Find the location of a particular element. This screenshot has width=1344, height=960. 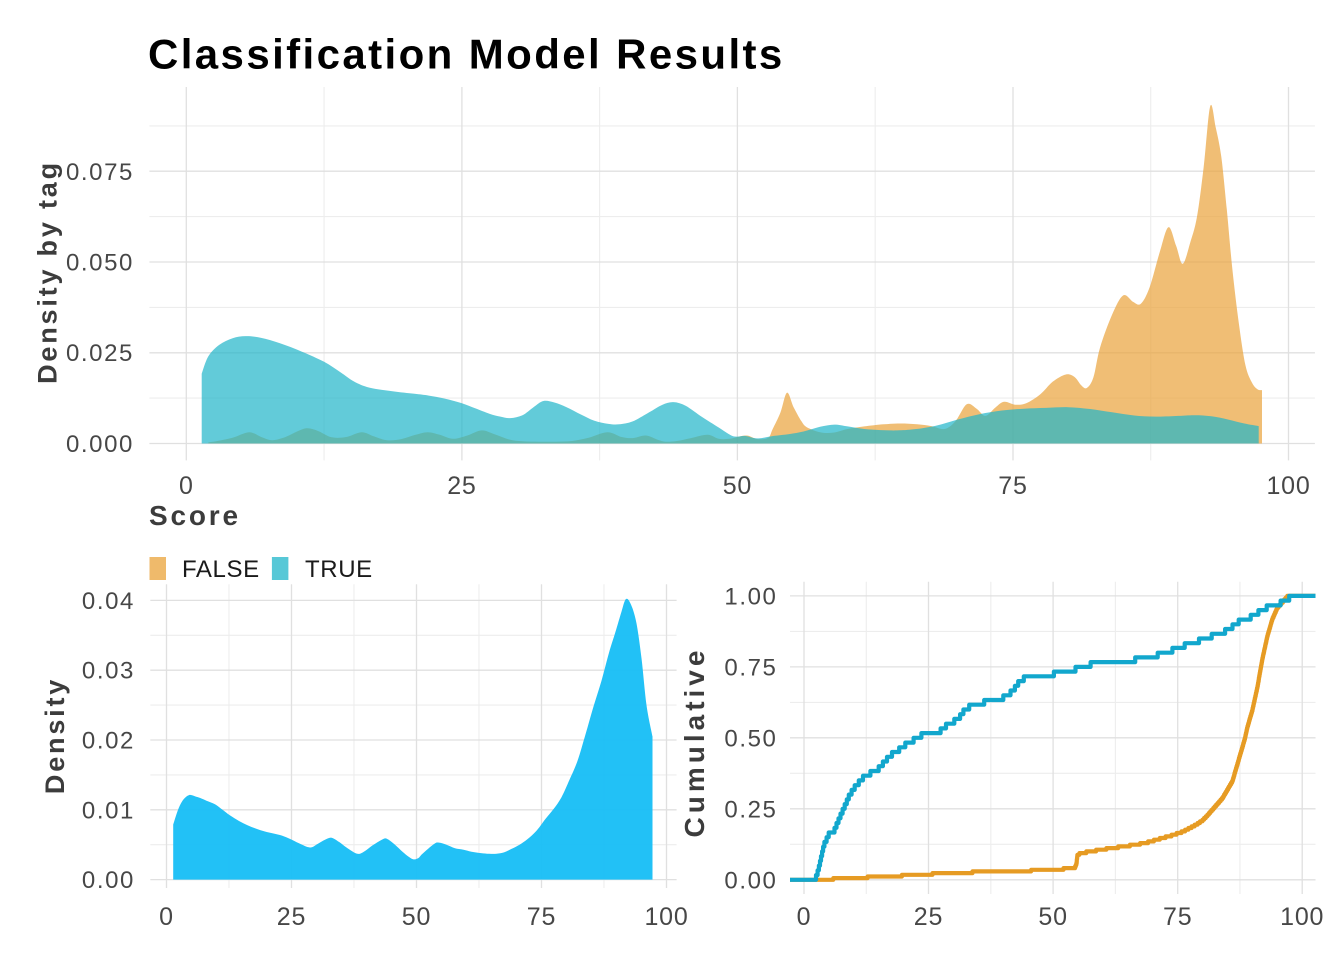

svg-text: Density is located at coordinates (55, 735).